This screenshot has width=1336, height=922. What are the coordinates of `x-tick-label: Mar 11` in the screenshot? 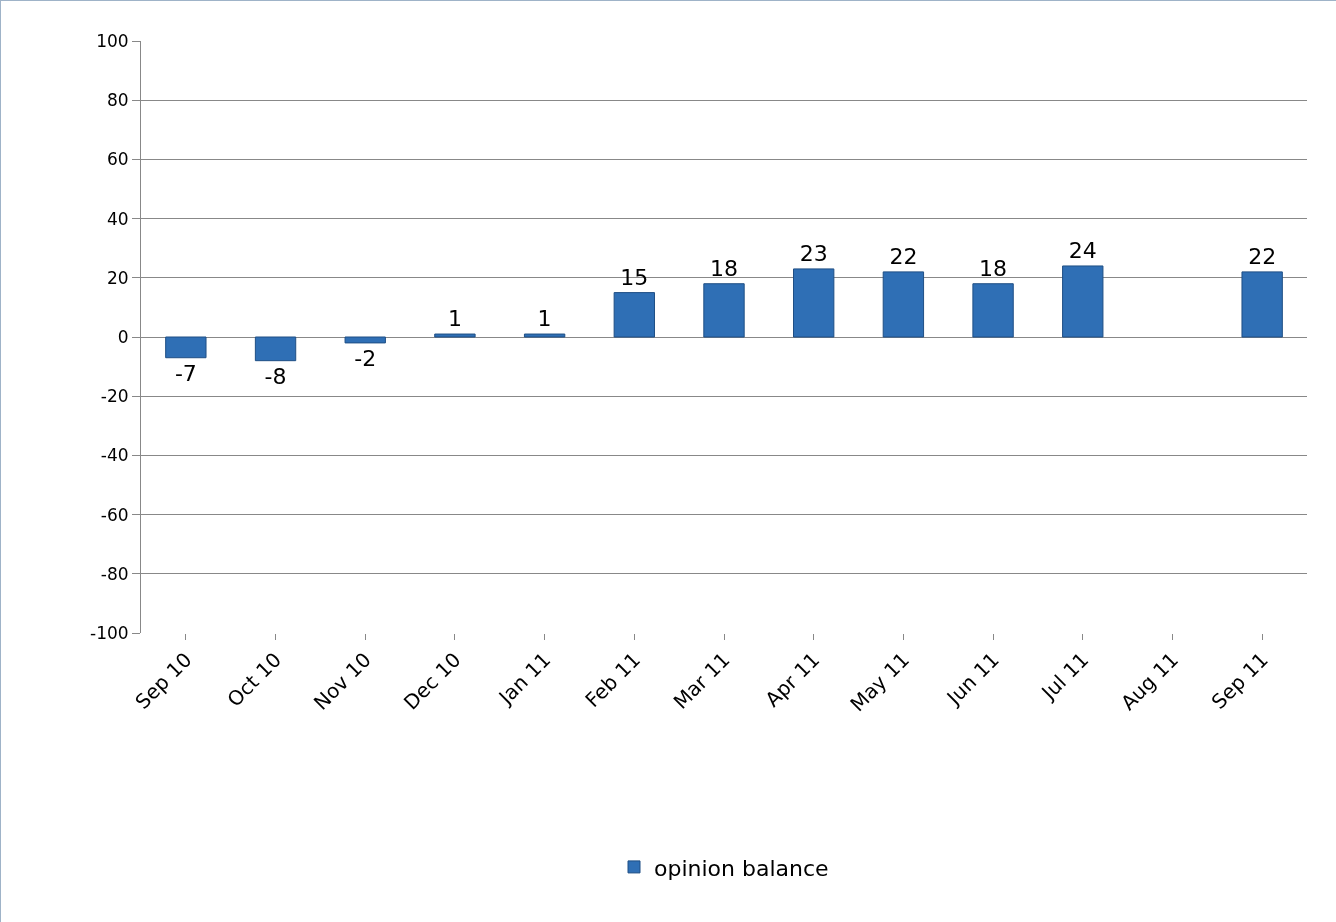 It's located at (701, 680).